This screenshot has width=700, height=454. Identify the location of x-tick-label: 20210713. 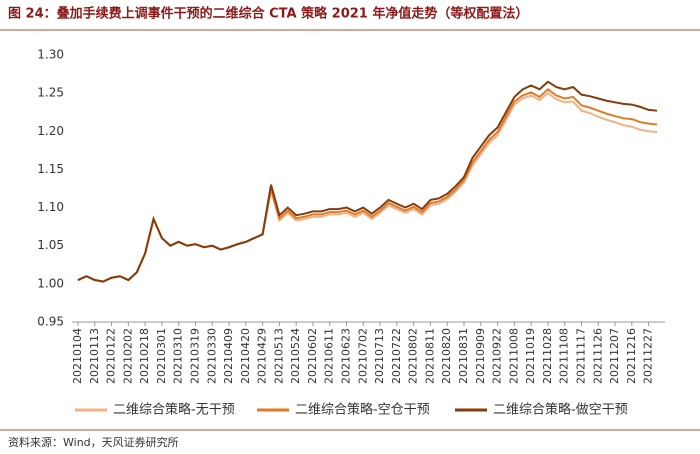
(379, 356).